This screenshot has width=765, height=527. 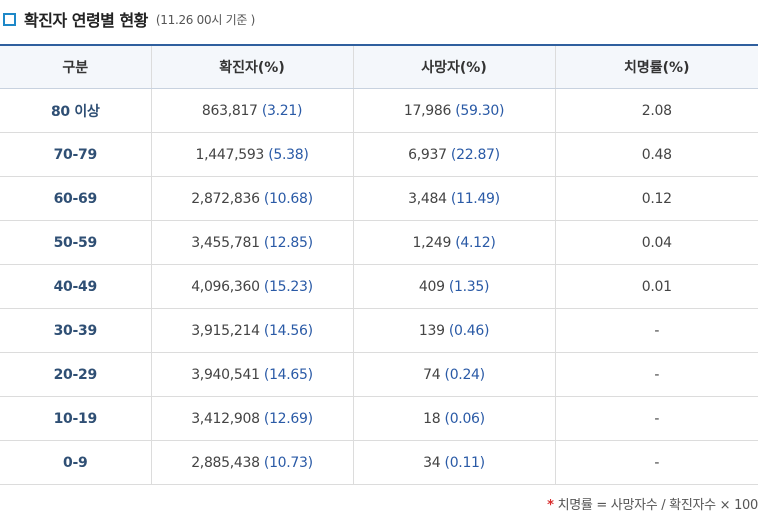 What do you see at coordinates (656, 286) in the screenshot?
I see `fatality-rate-cell: 0.01` at bounding box center [656, 286].